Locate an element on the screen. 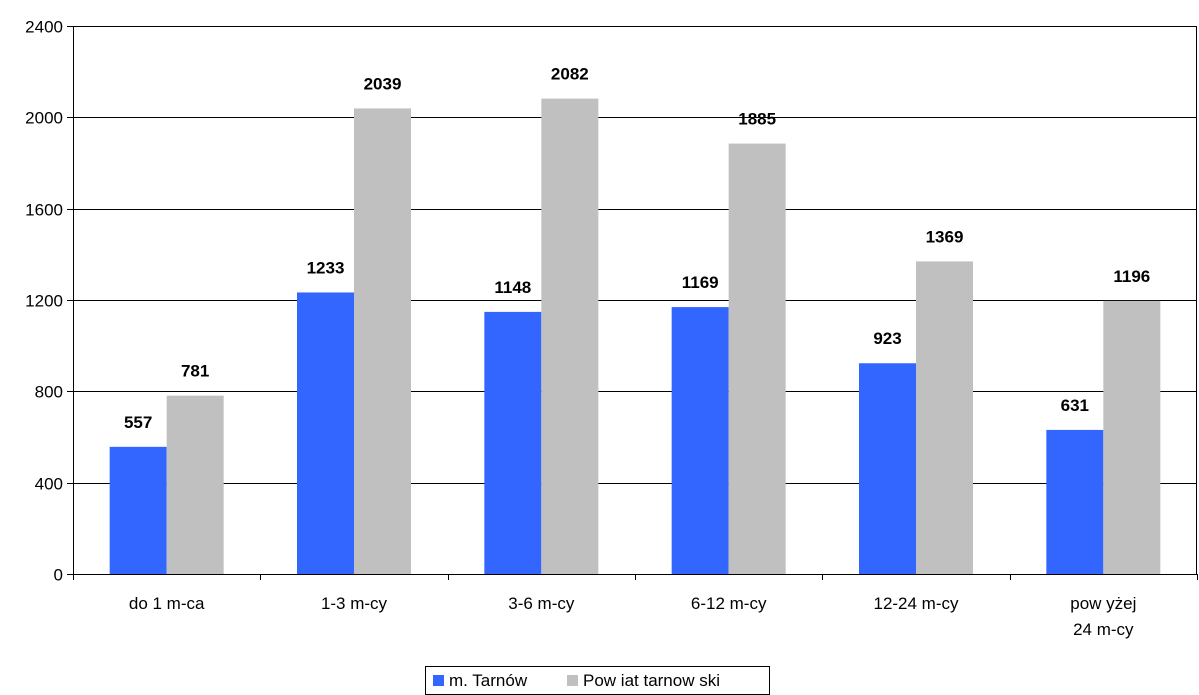 The width and height of the screenshot is (1199, 695). data-label: 2039 is located at coordinates (383, 83).